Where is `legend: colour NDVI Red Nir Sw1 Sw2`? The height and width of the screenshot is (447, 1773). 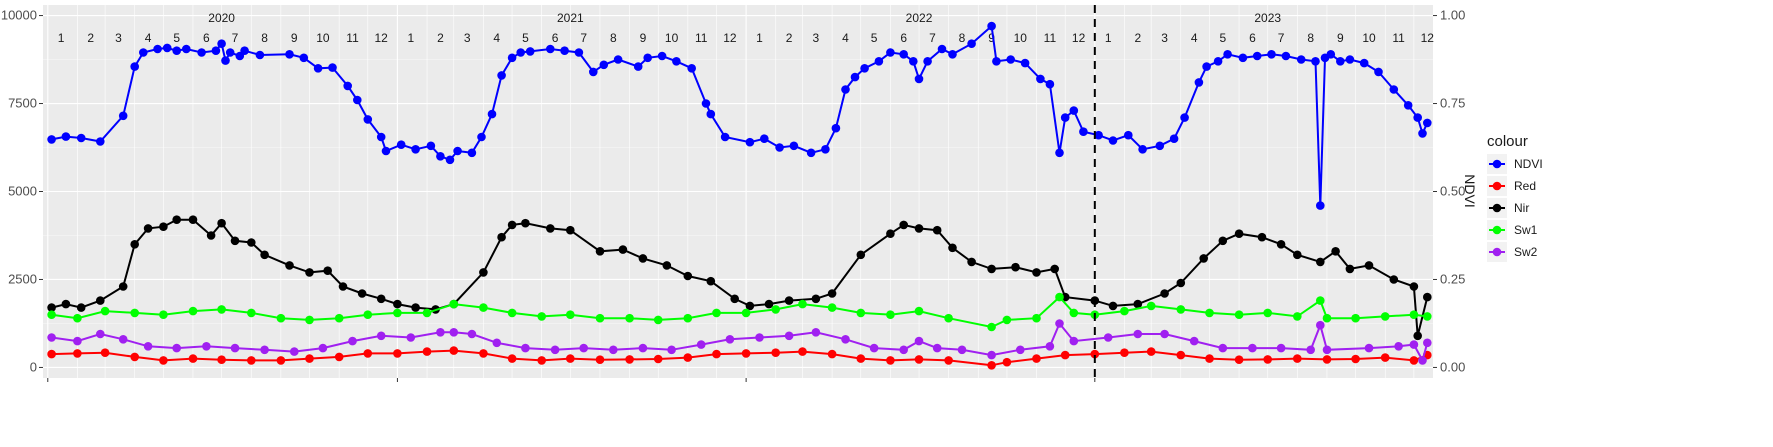 legend: colour NDVI Red Nir Sw1 Sw2 is located at coordinates (1515, 197).